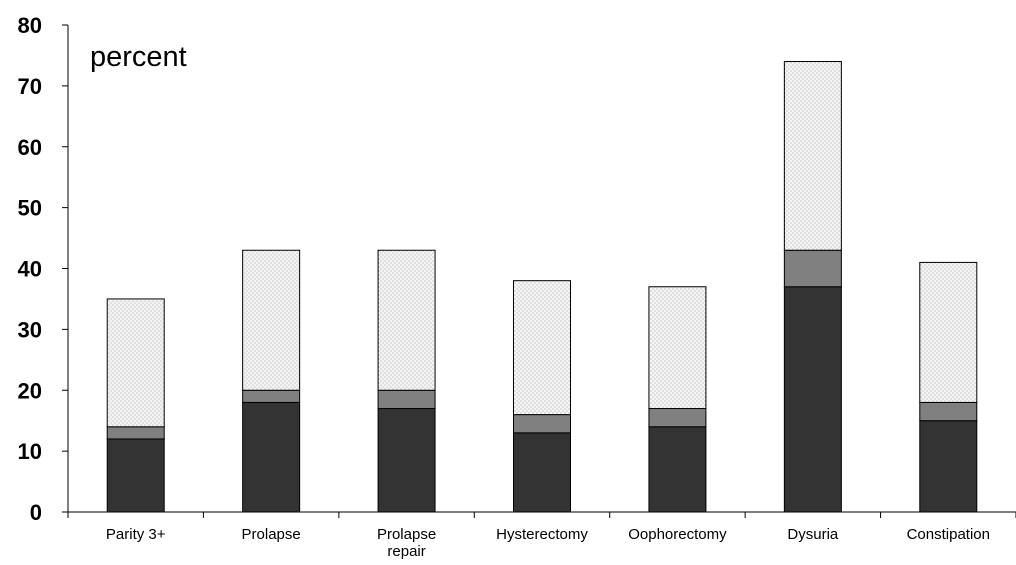 The image size is (1016, 565). What do you see at coordinates (406, 543) in the screenshot?
I see `x-category-label: Prolapse repair` at bounding box center [406, 543].